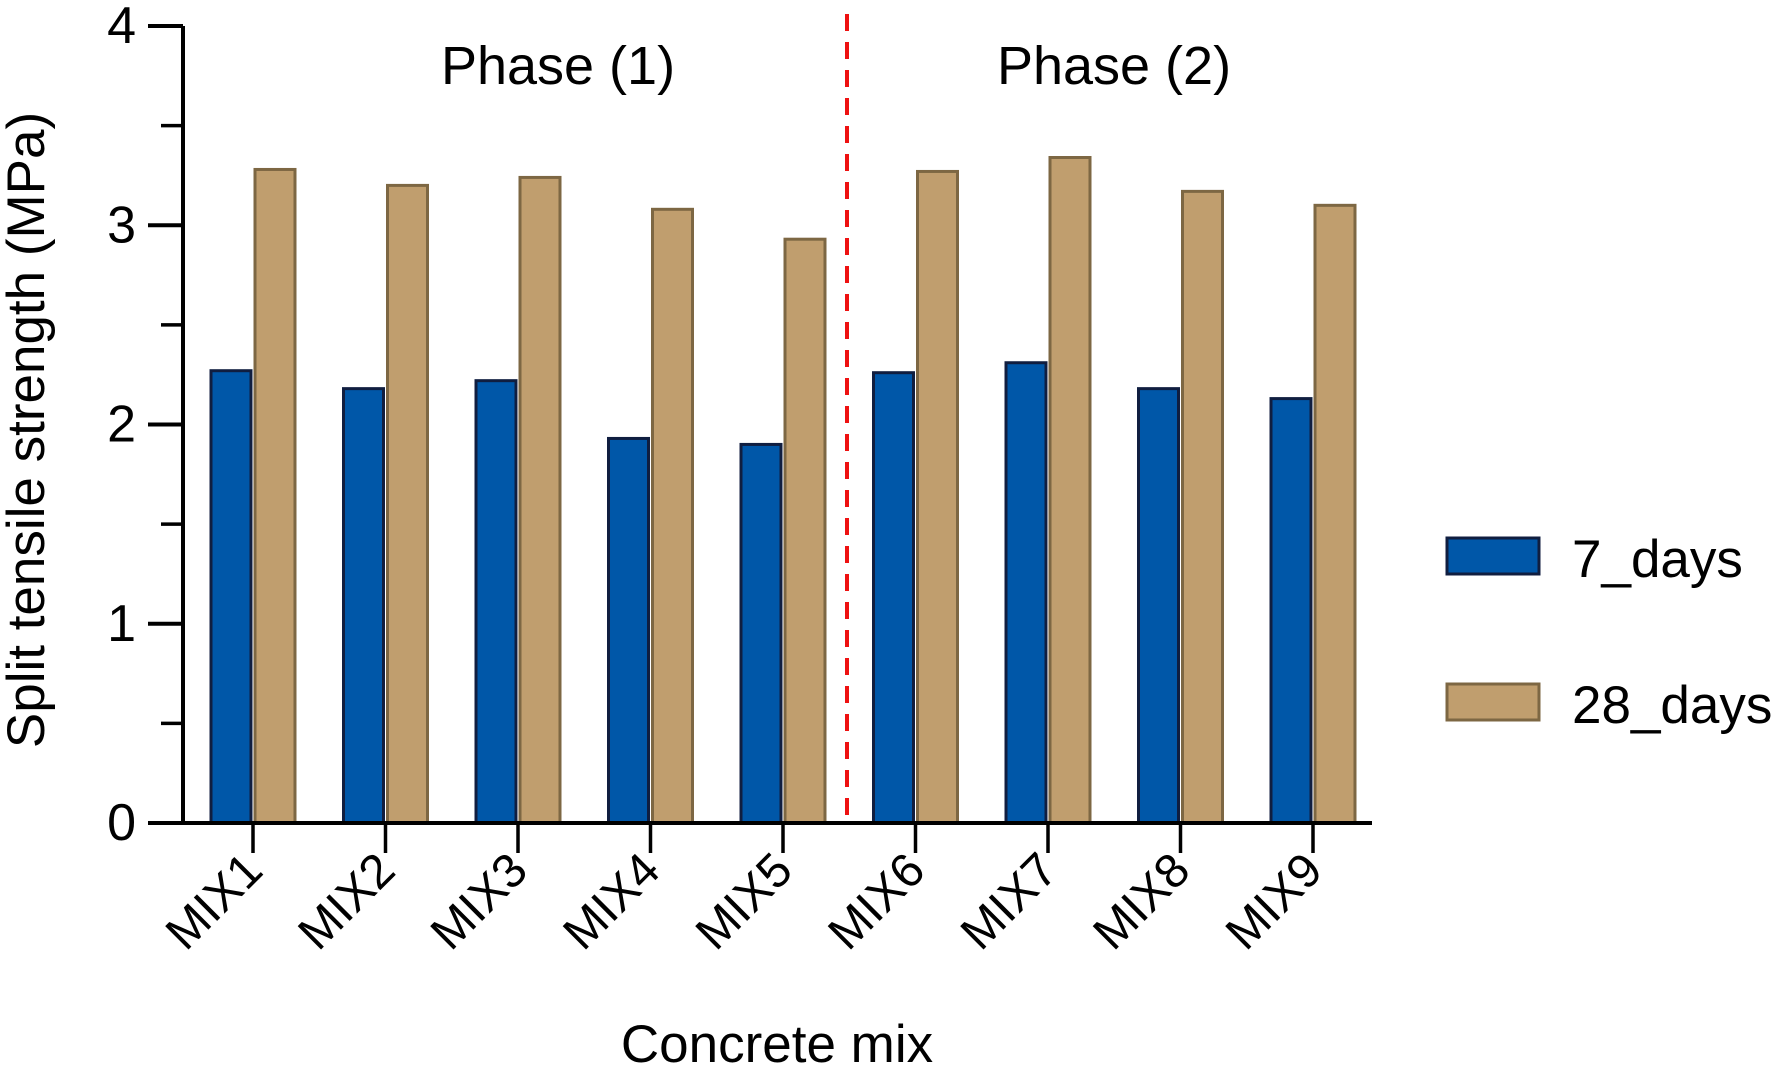  Describe the element at coordinates (1672, 705) in the screenshot. I see `legend-label-28days: 28_days` at that location.